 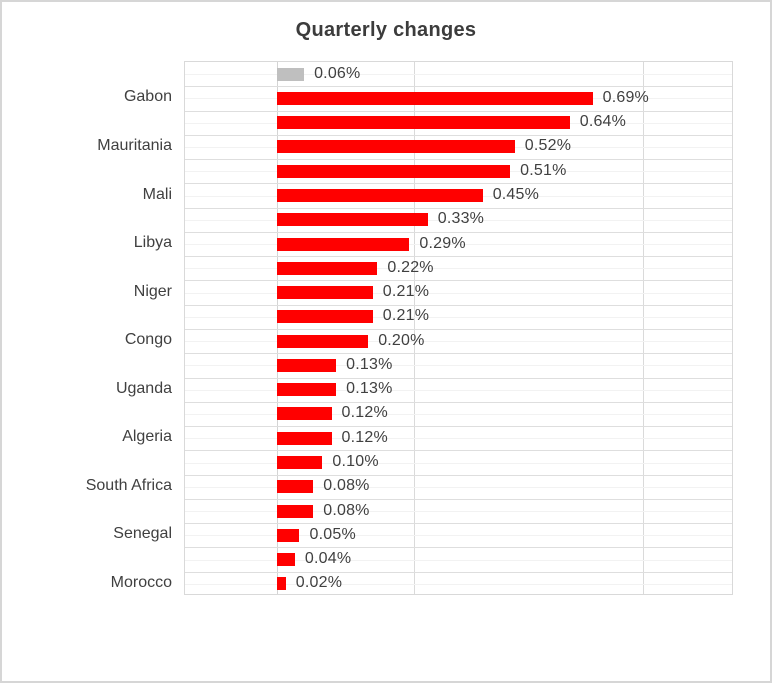 What do you see at coordinates (148, 340) in the screenshot?
I see `category-label: Congo` at bounding box center [148, 340].